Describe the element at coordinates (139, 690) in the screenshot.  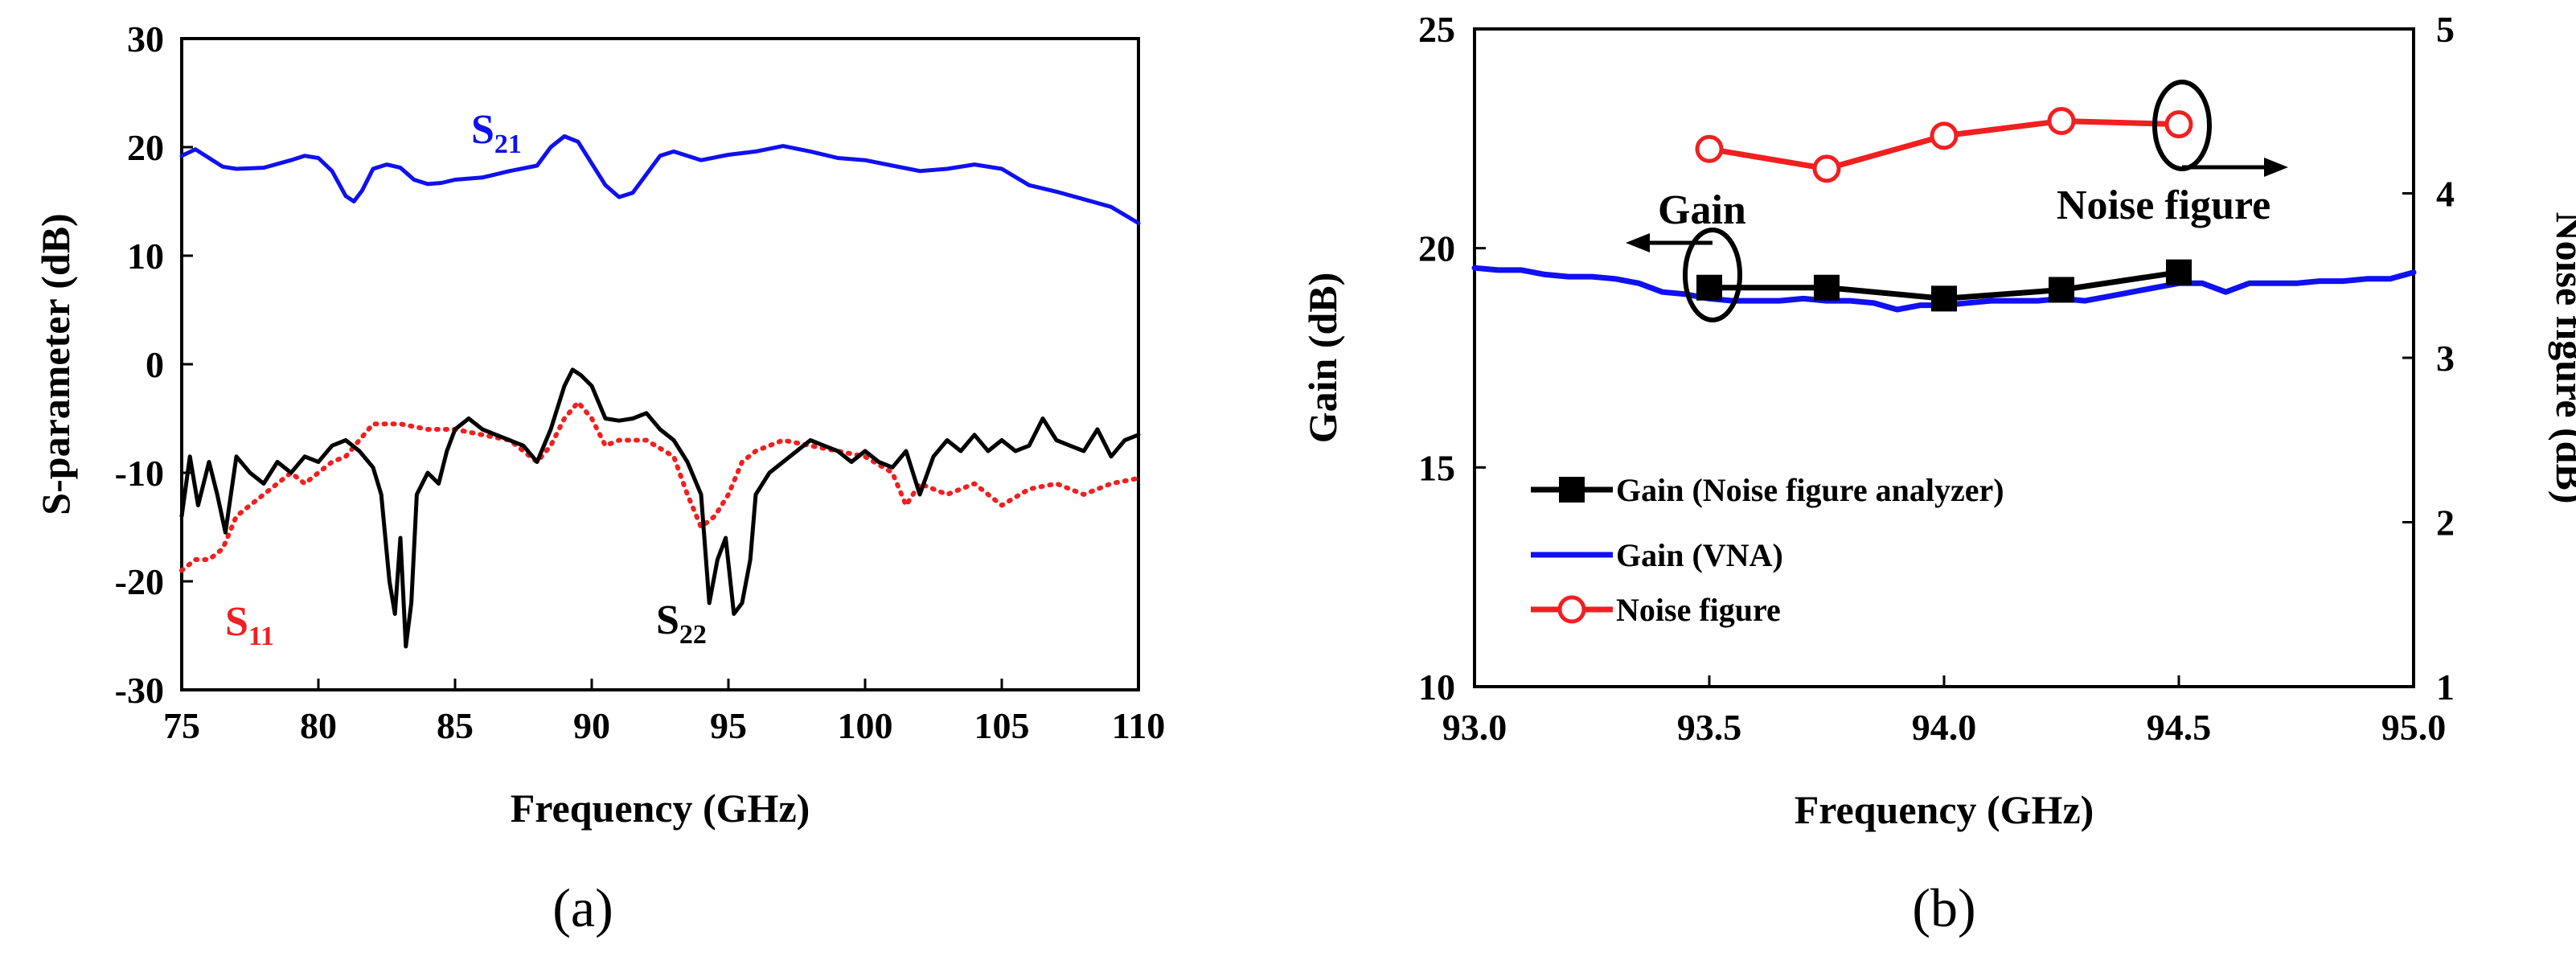
I see `chart-a-ytick-label: -30` at that location.